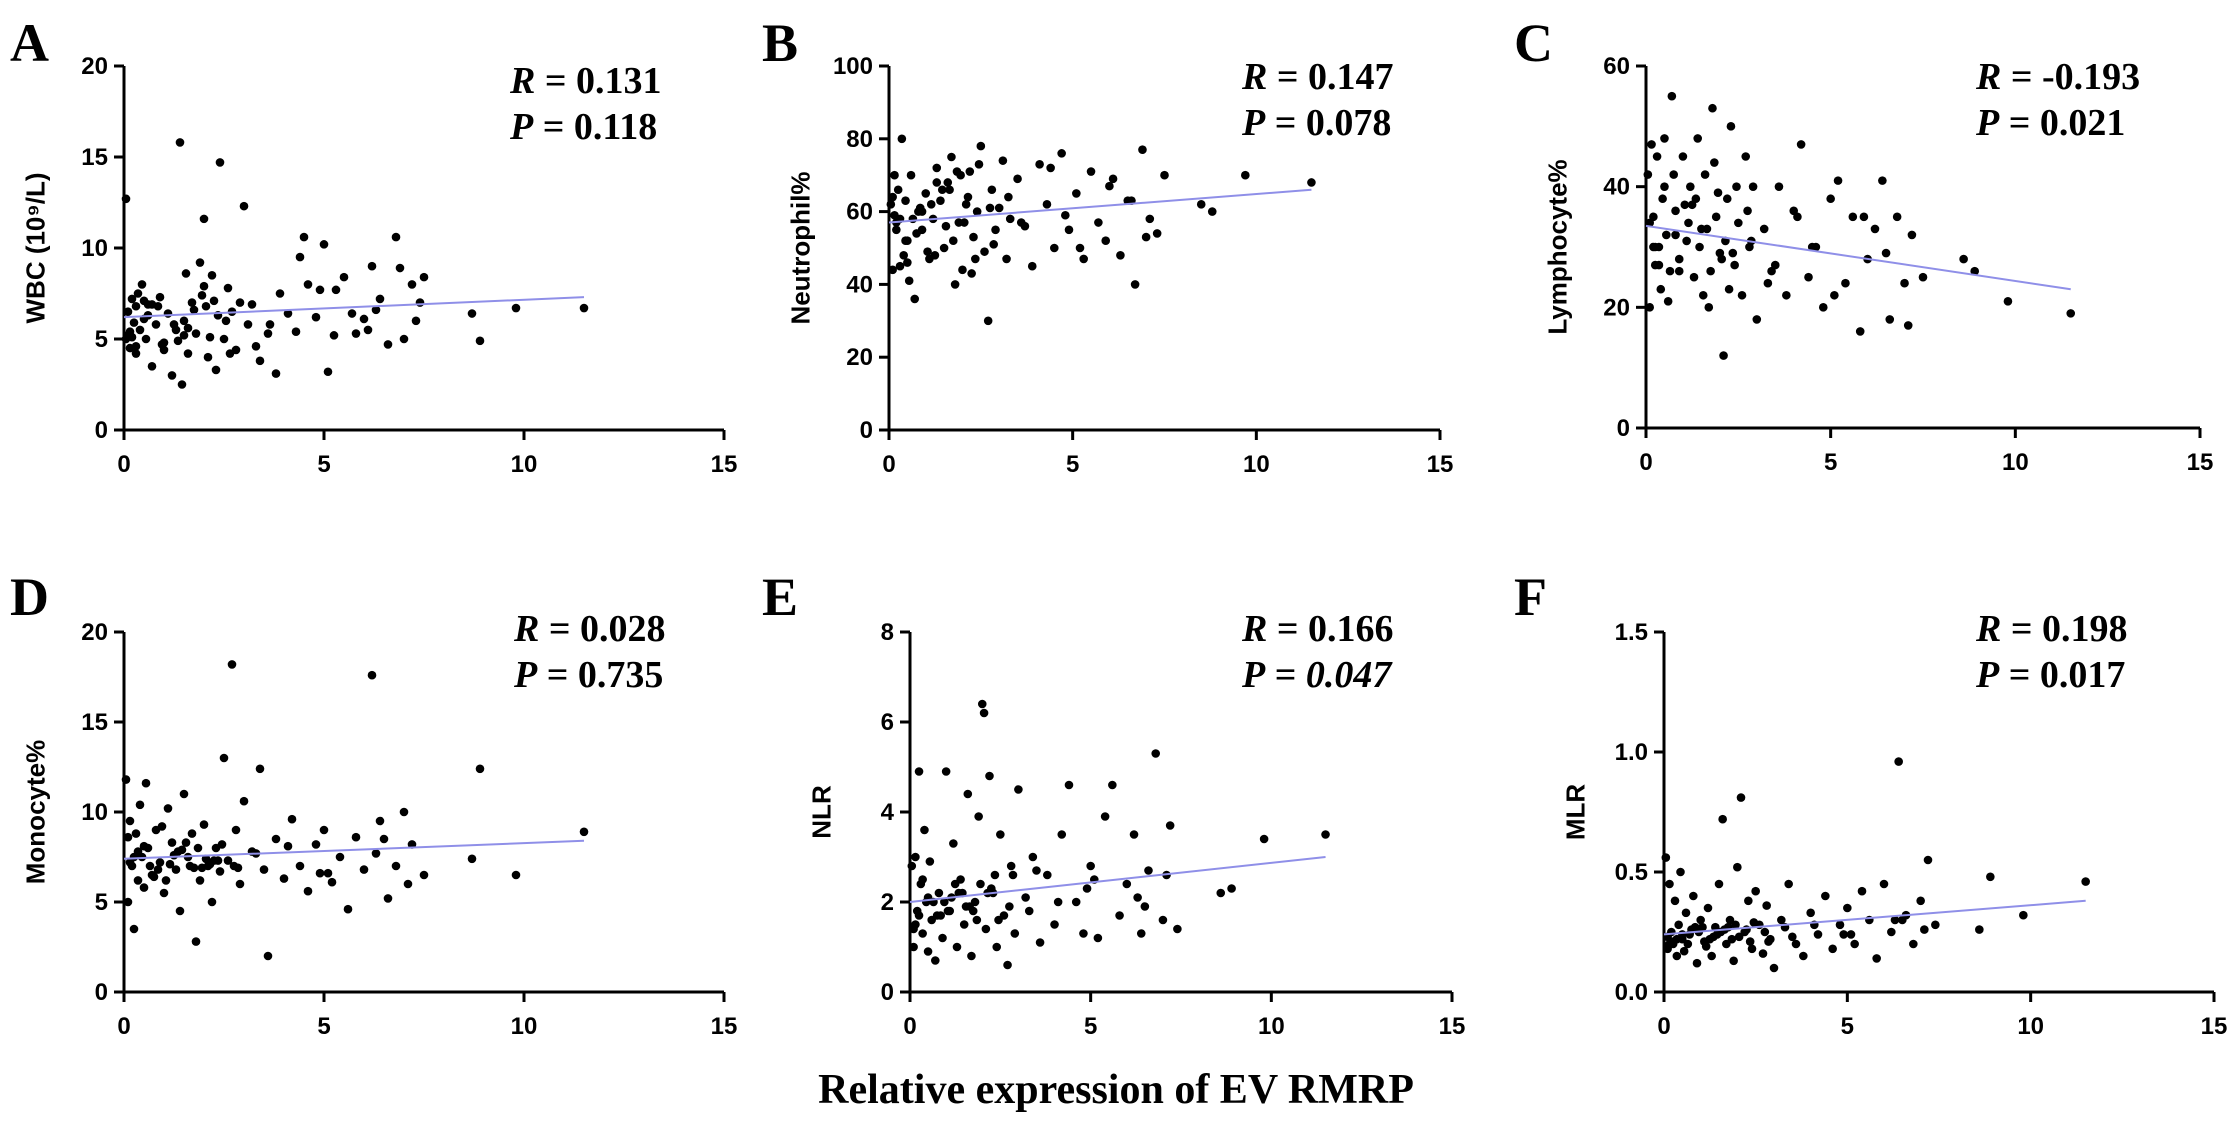 The image size is (2232, 1126). I want to click on y-tick-label: 100, so click(853, 66).